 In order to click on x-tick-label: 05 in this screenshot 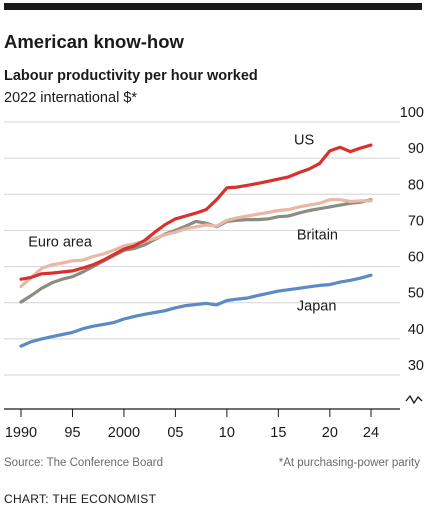, I will do `click(175, 433)`.